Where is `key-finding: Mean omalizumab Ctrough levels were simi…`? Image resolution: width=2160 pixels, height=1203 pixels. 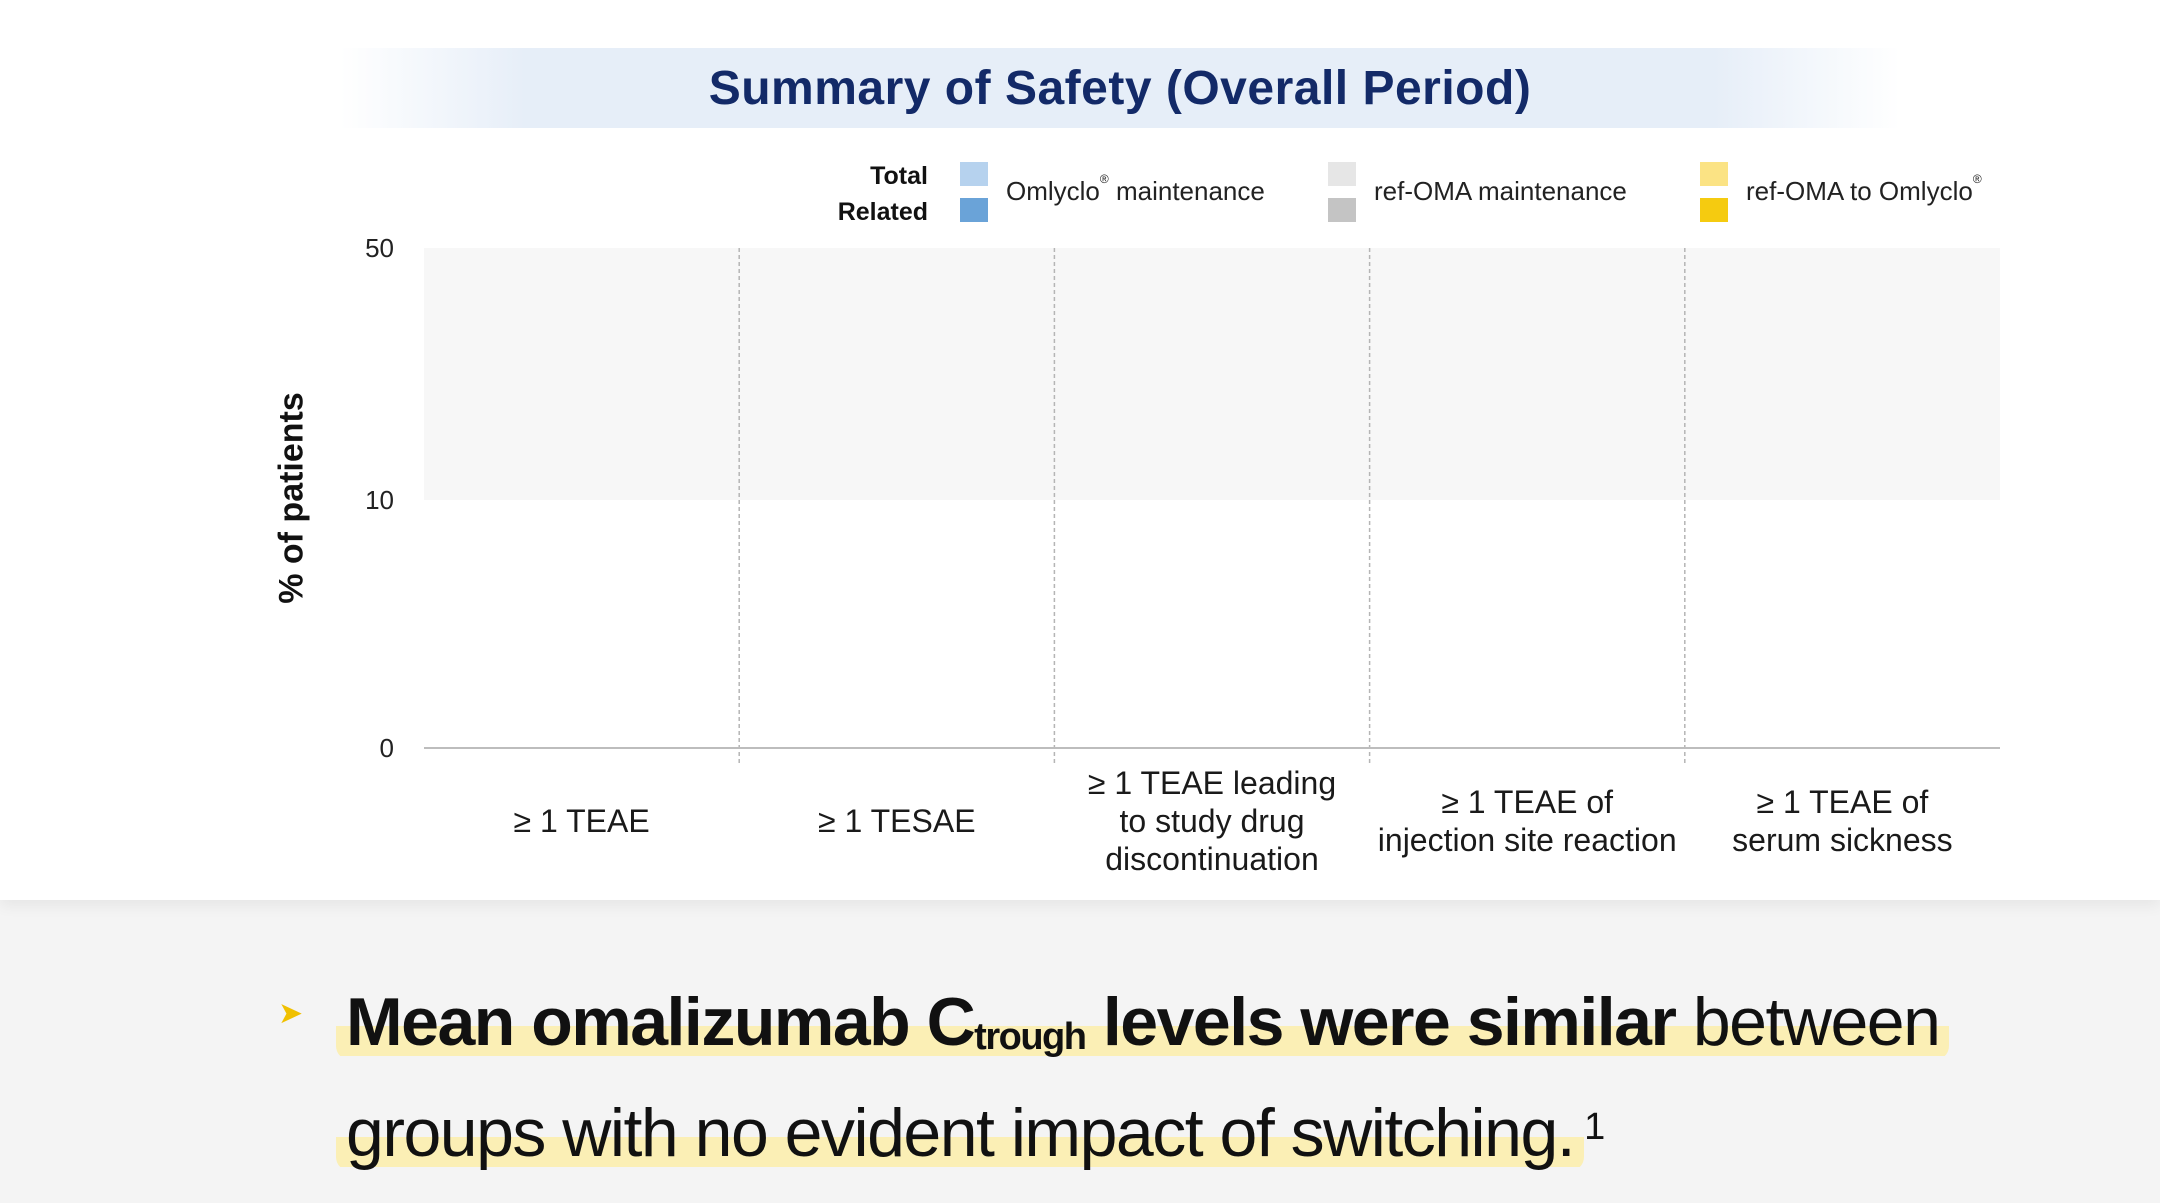 key-finding: Mean omalizumab Ctrough levels were simi… is located at coordinates (1186, 1077).